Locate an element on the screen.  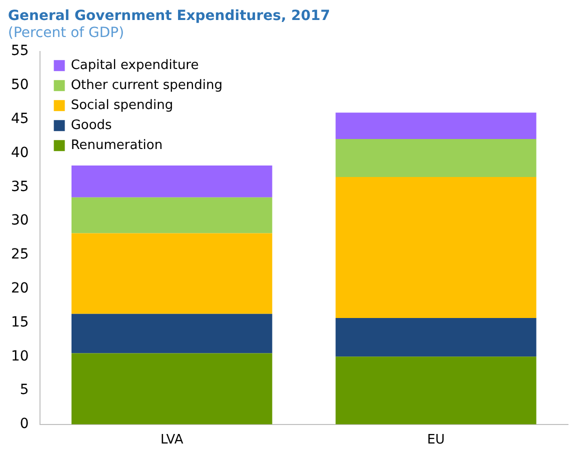
y-tick-label: 50 is located at coordinates (19, 85).